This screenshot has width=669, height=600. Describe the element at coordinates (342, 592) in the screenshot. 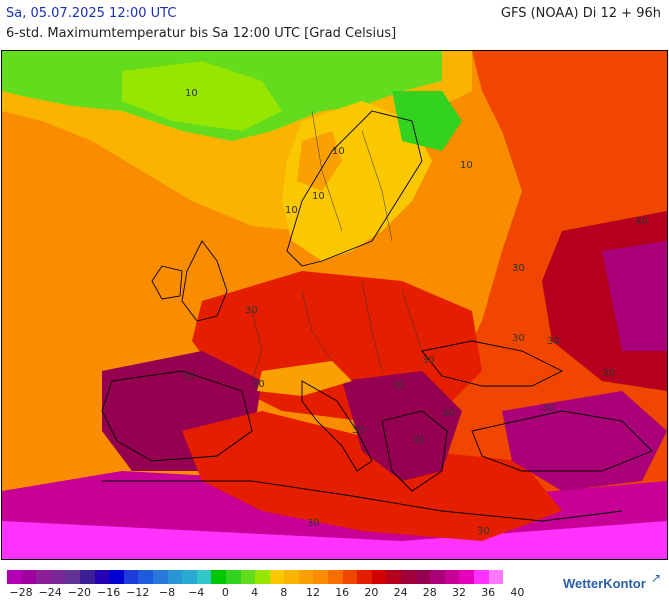

I see `color-scale-label: 16` at that location.